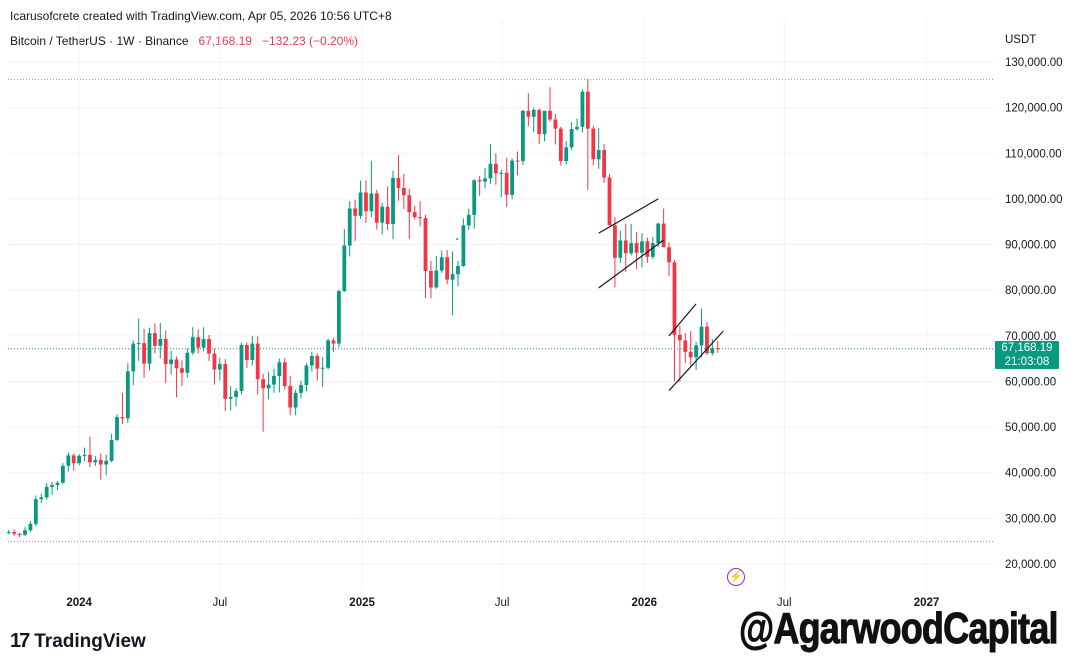  Describe the element at coordinates (310, 41) in the screenshot. I see `price-change: −132.23 (−0.20%)` at that location.